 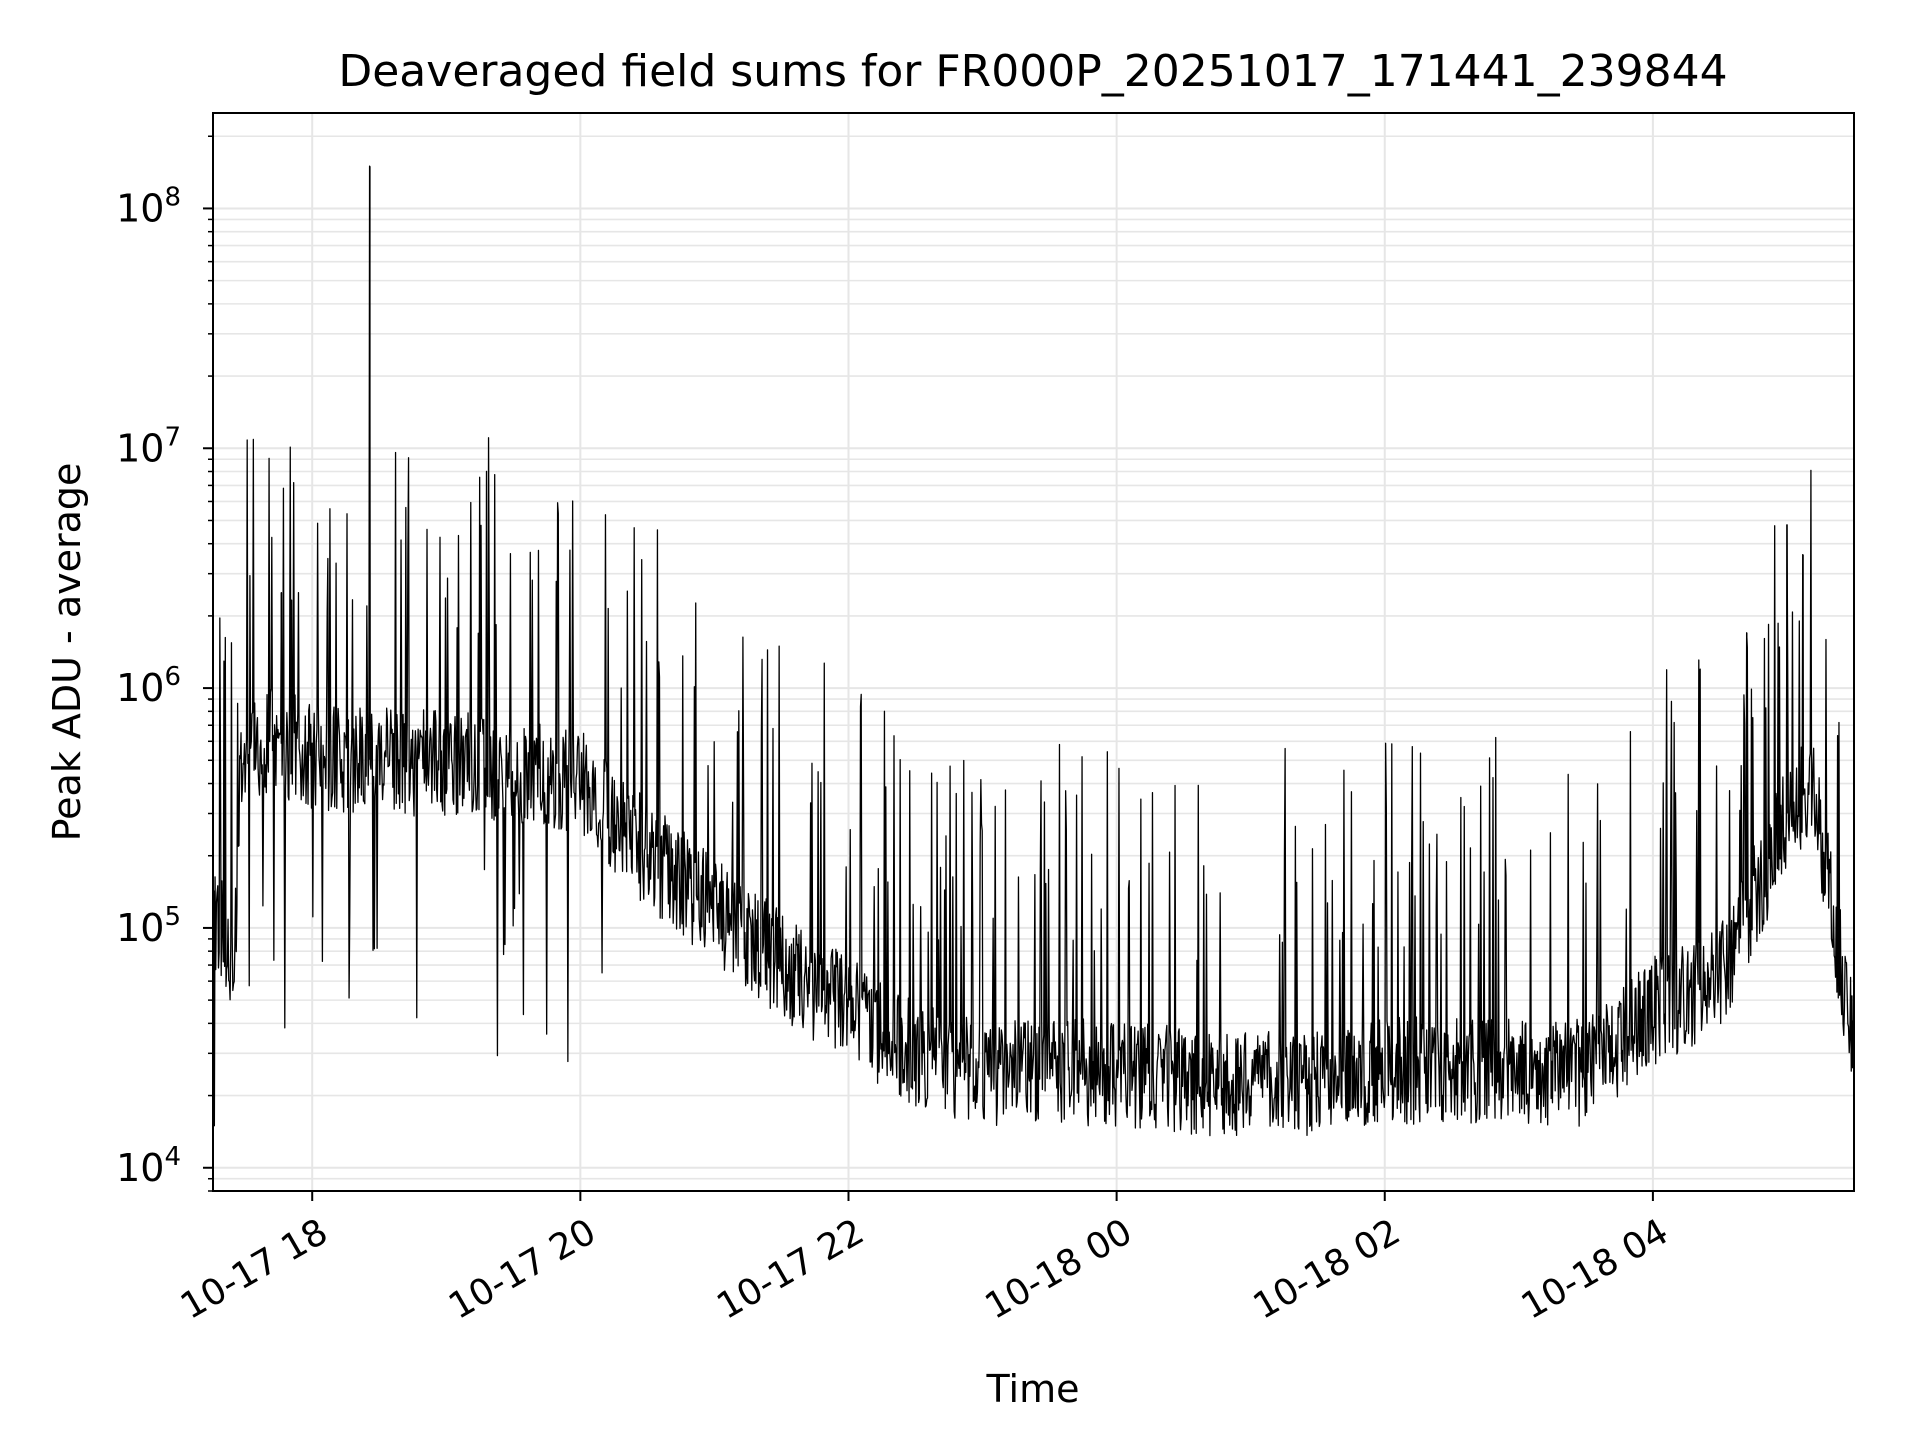 I want to click on y-tick-label: 105, so click(x=148, y=926).